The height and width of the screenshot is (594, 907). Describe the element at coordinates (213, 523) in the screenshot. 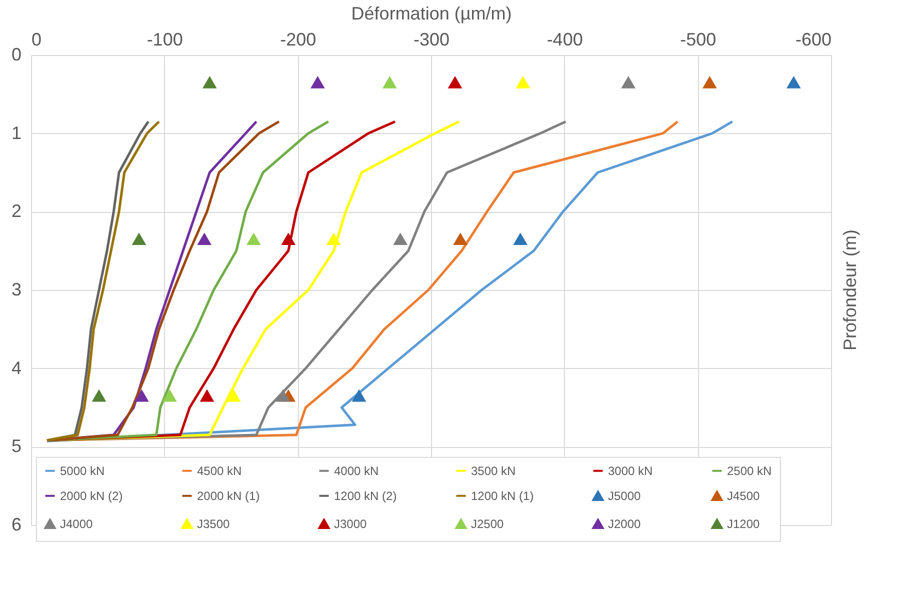

I see `legend-label: J3500` at that location.